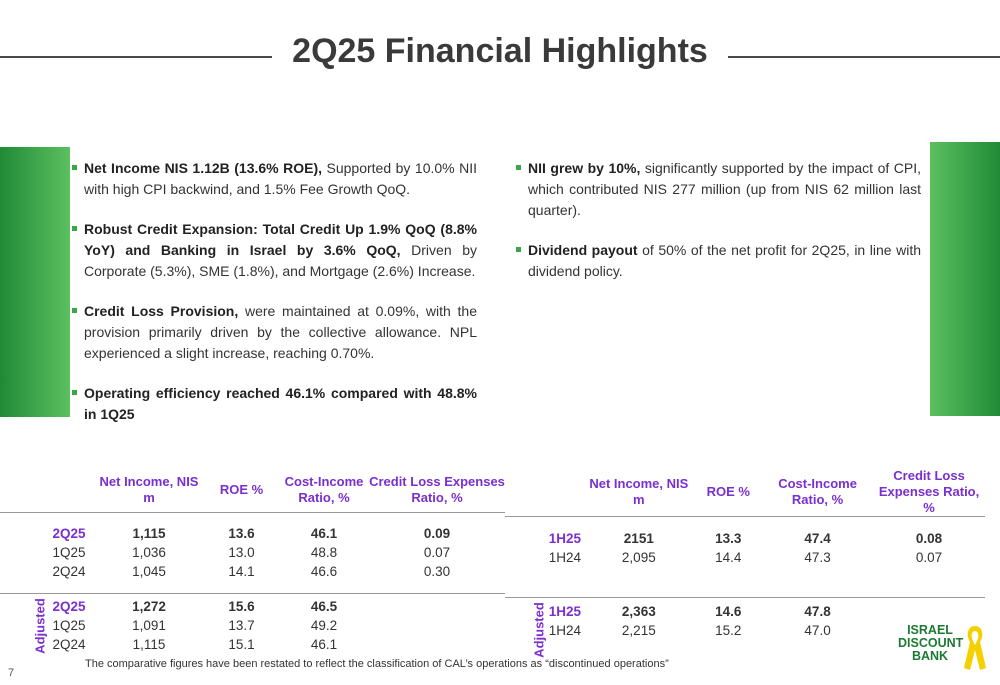  What do you see at coordinates (745, 557) in the screenshot?
I see `table-row: 1H24 2,095 14.4 47.3 0.07` at bounding box center [745, 557].